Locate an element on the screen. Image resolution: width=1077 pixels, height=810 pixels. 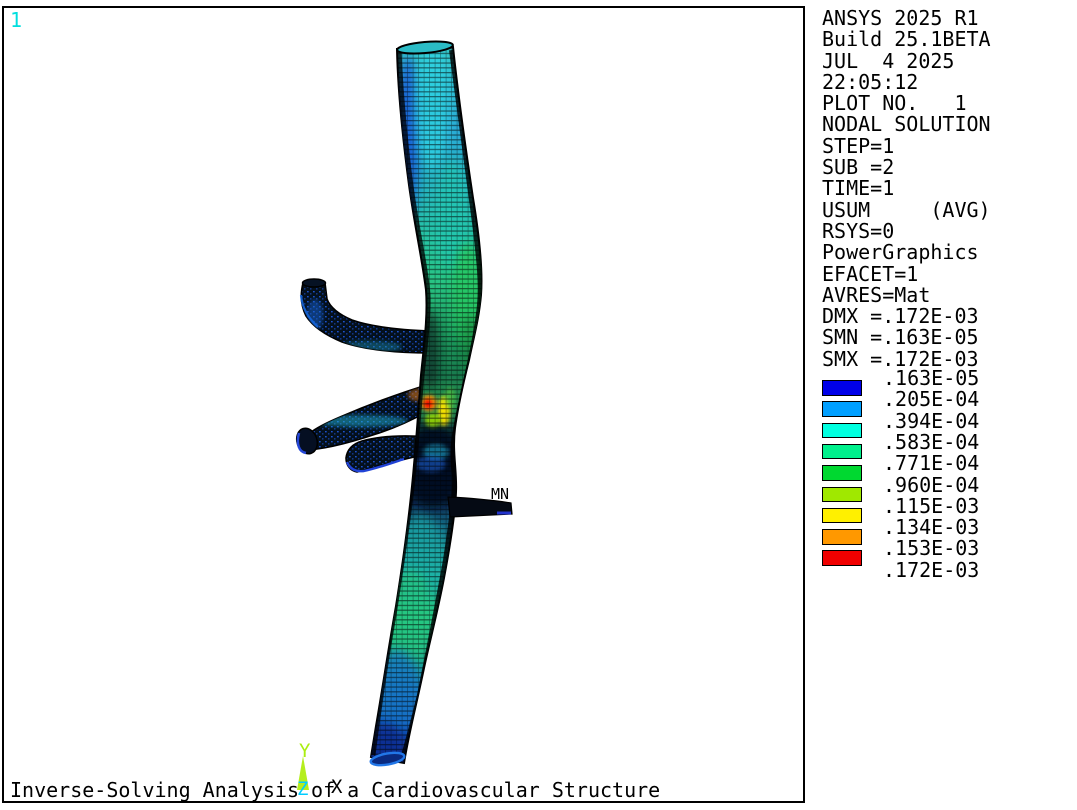
info-line: SUB =2 is located at coordinates (858, 167).